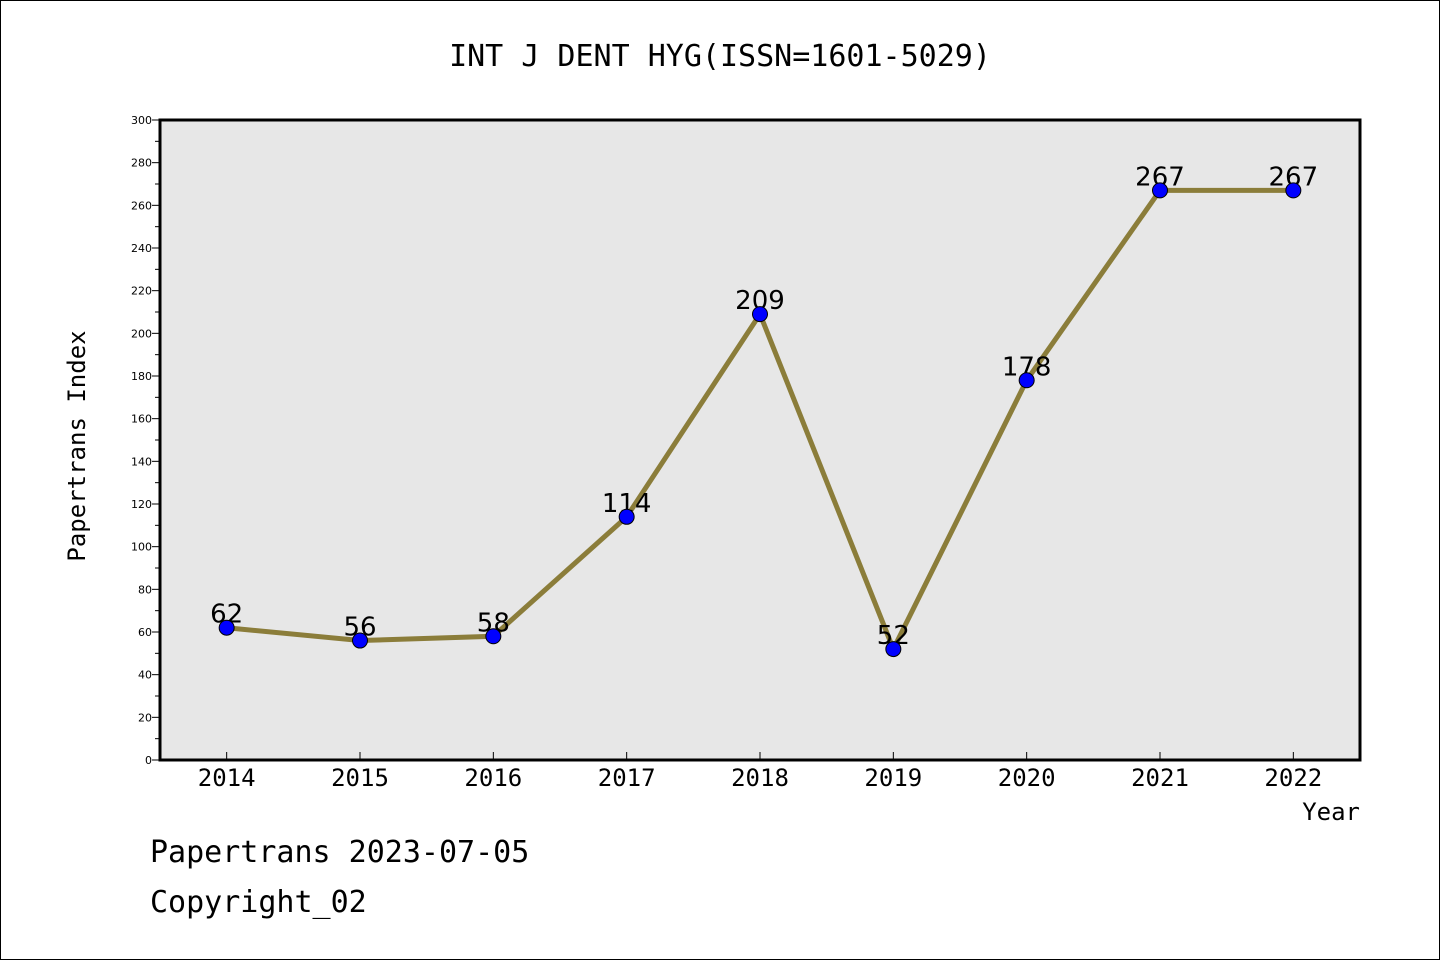 The image size is (1440, 960). Describe the element at coordinates (227, 778) in the screenshot. I see `x-tick-label: 2014` at that location.